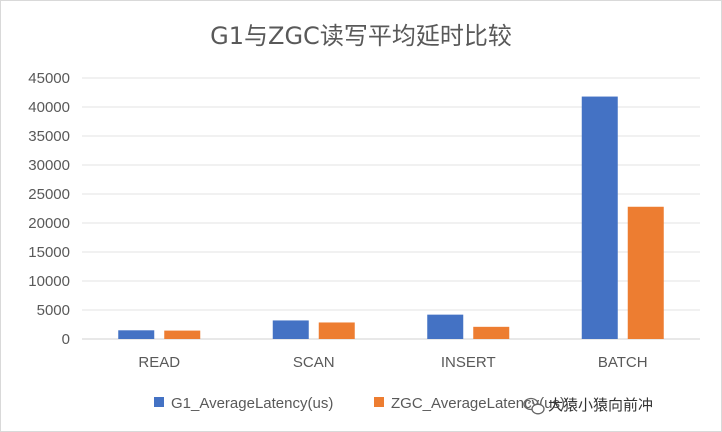  Describe the element at coordinates (49, 136) in the screenshot. I see `y-tick-label: 35000` at that location.